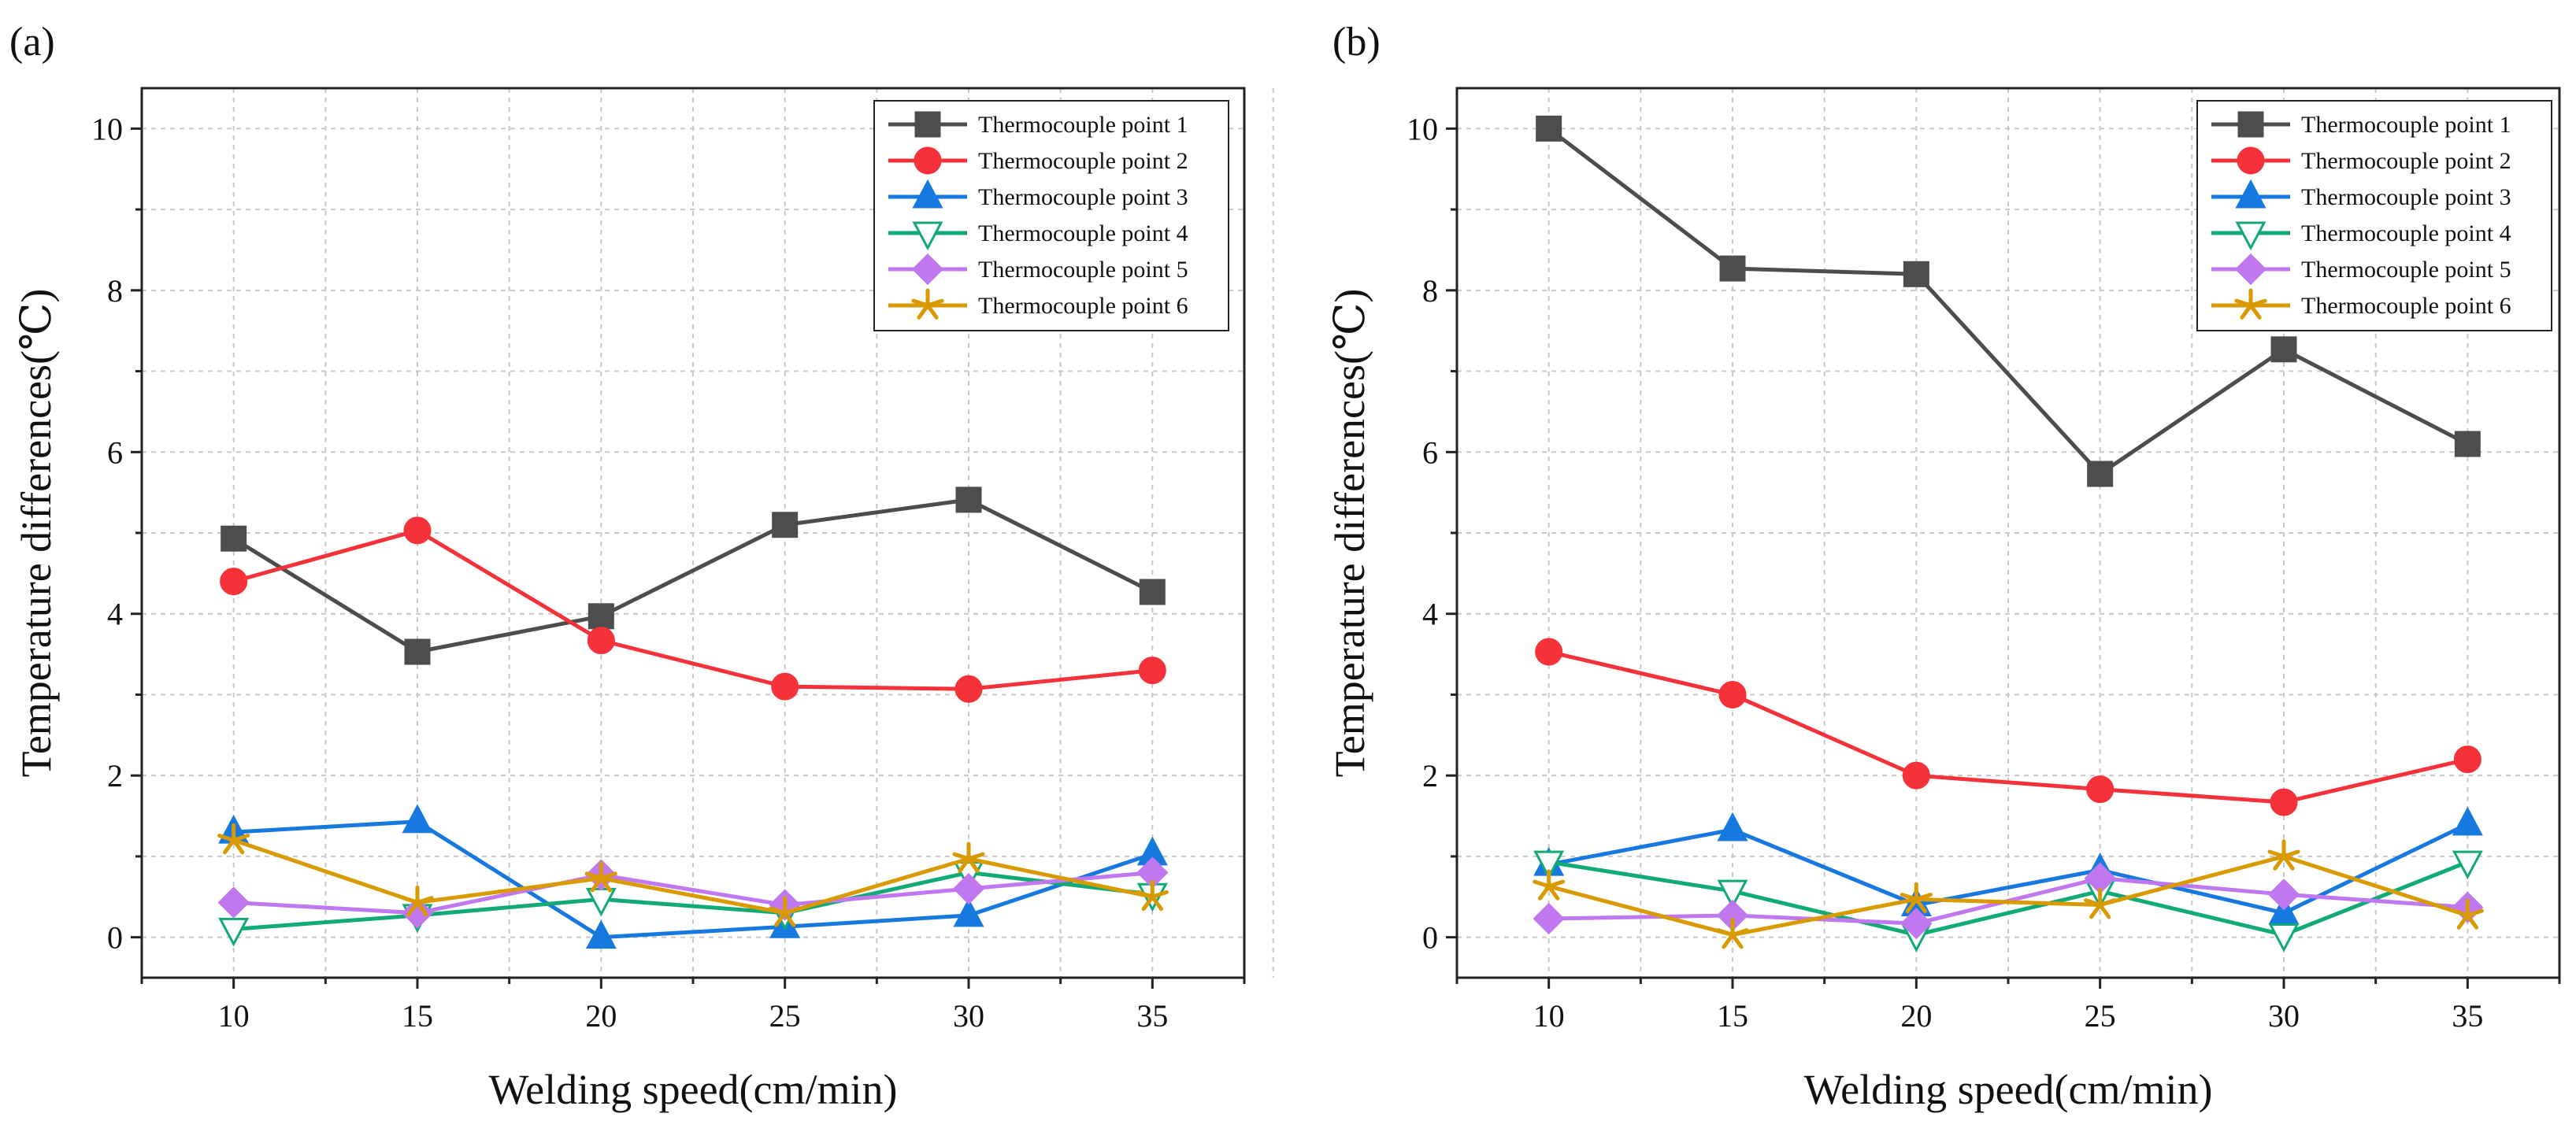  I want to click on legend-box, so click(1051, 215).